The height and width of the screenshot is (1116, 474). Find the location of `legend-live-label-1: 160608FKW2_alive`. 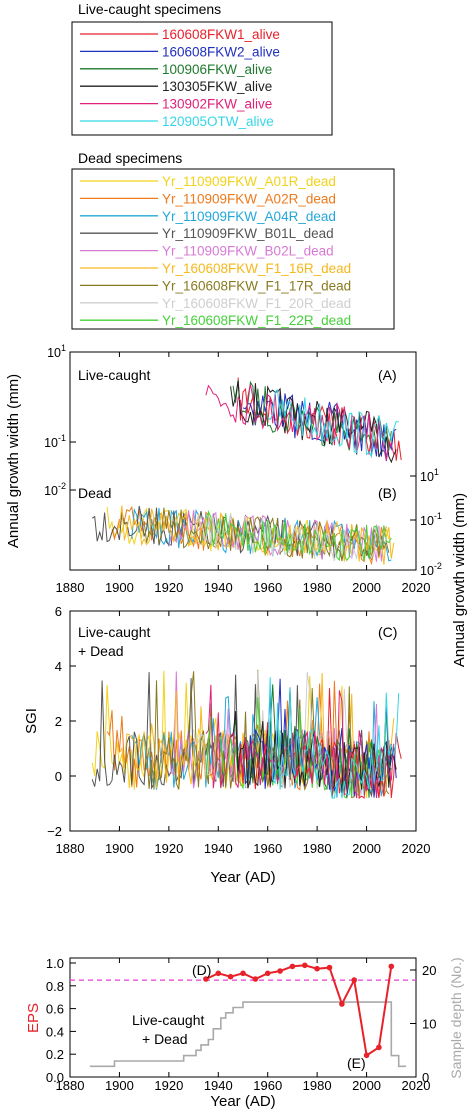

legend-live-label-1: 160608FKW2_alive is located at coordinates (221, 51).